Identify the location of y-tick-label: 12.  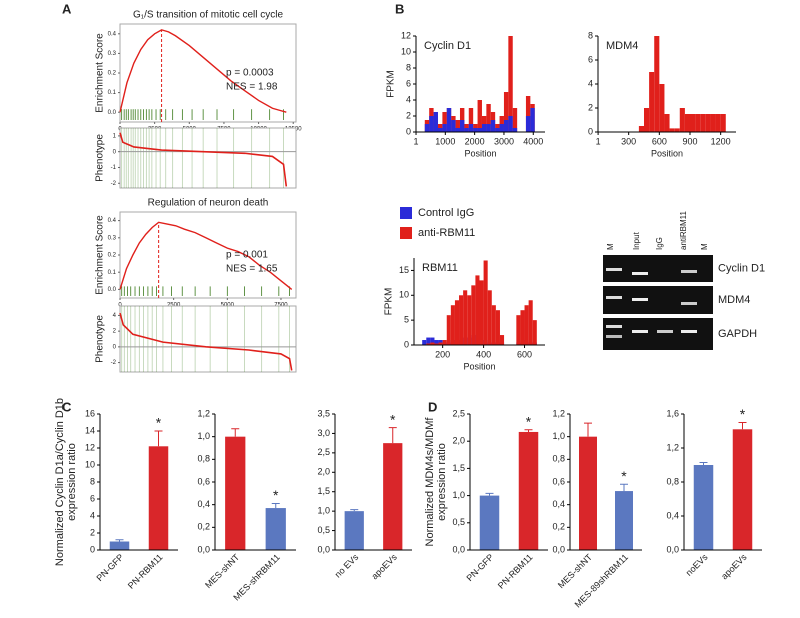
(90, 447).